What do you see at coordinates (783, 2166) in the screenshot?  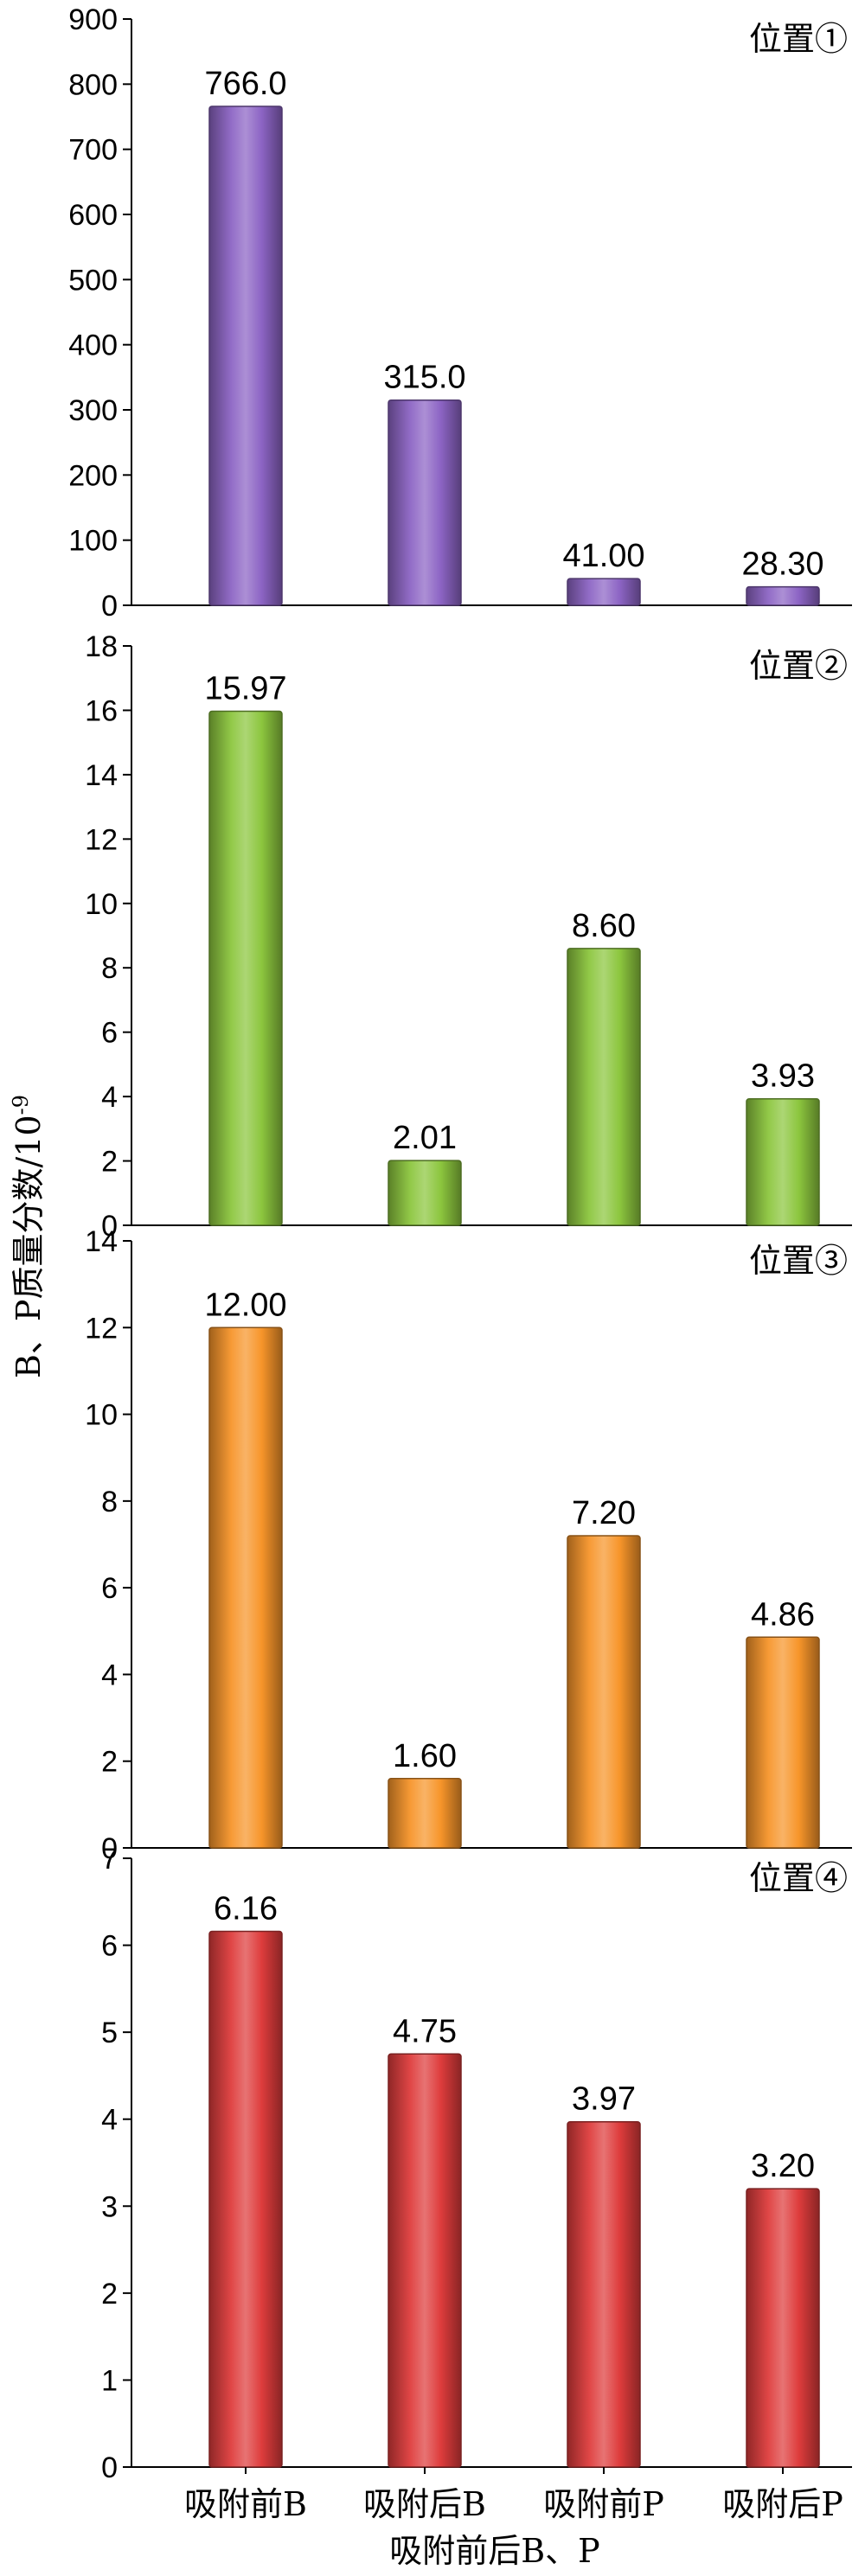 I see `bar-value-label: 3.20` at bounding box center [783, 2166].